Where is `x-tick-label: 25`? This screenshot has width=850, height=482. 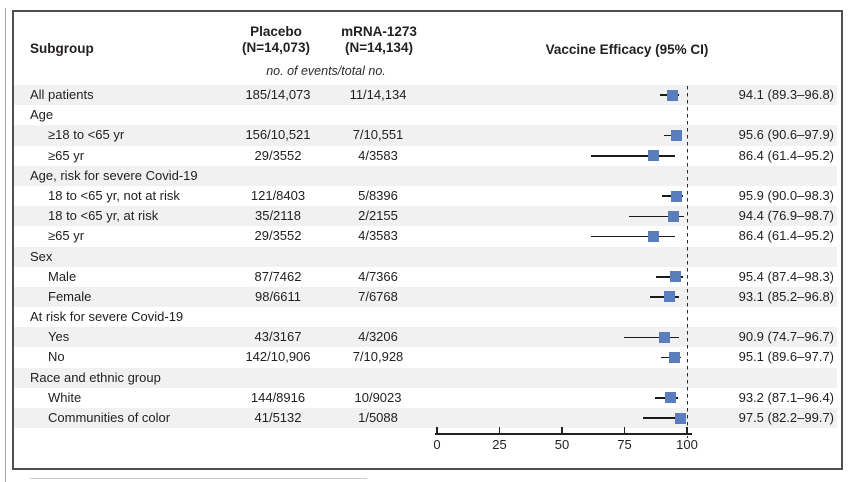 x-tick-label: 25 is located at coordinates (499, 444).